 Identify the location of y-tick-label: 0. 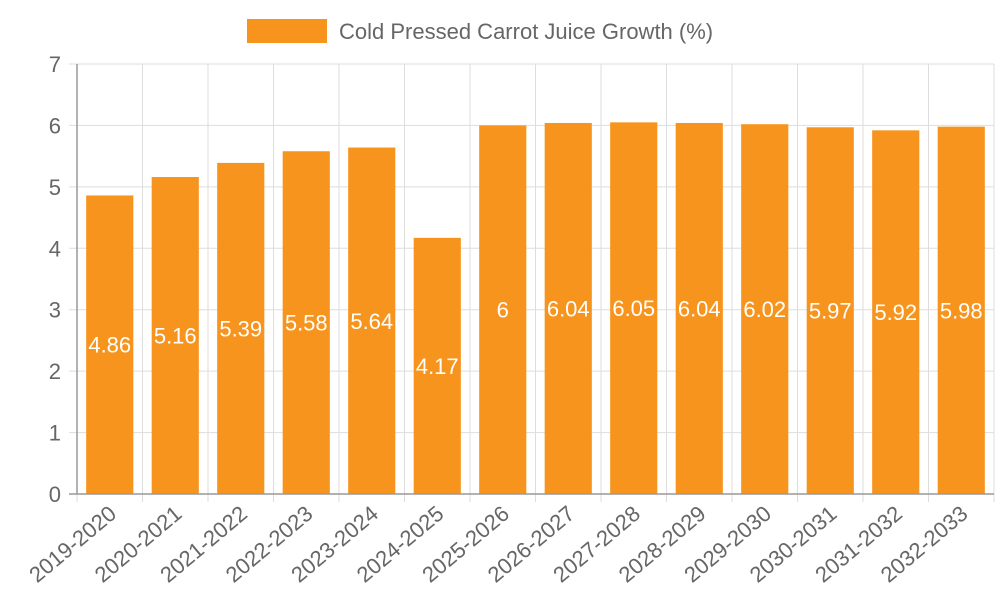
(55, 494).